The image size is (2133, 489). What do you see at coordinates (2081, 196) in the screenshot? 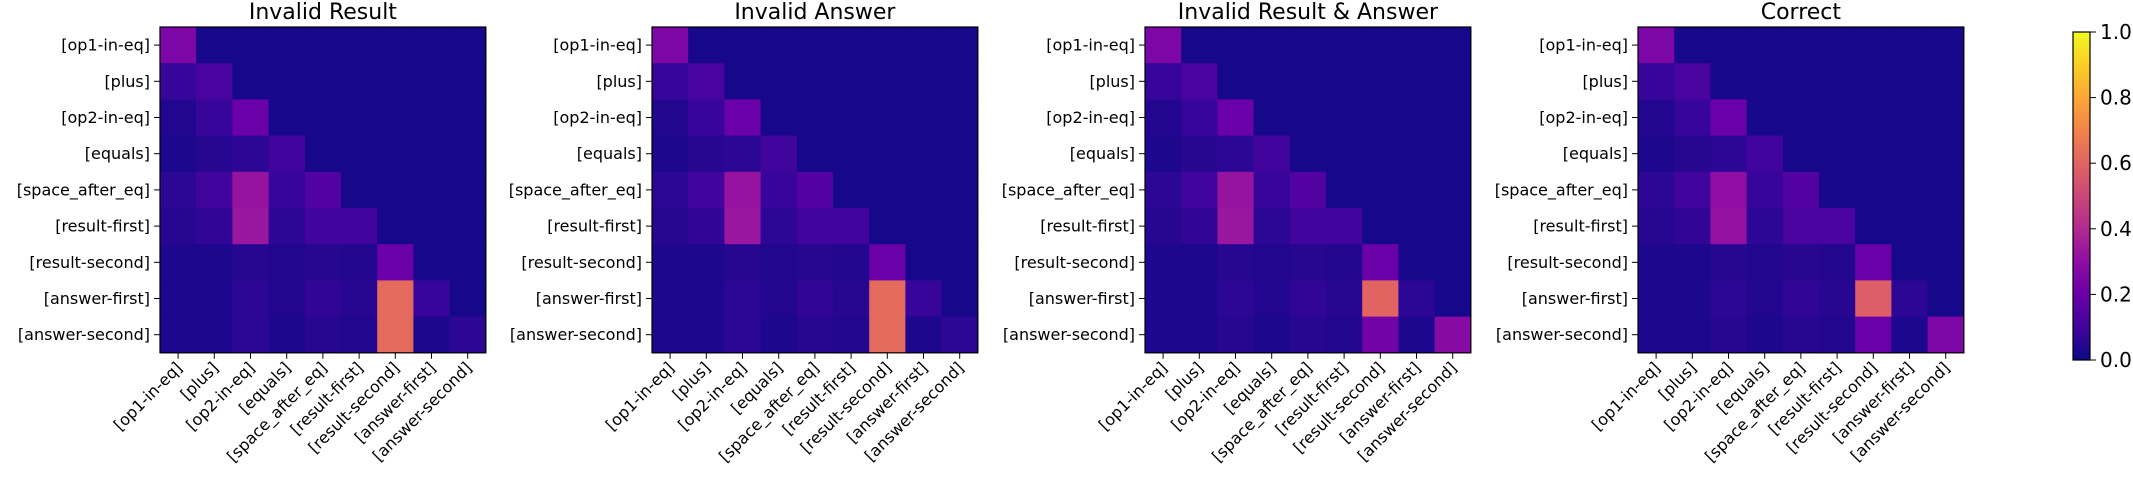
I see `colorbar-frame` at bounding box center [2081, 196].